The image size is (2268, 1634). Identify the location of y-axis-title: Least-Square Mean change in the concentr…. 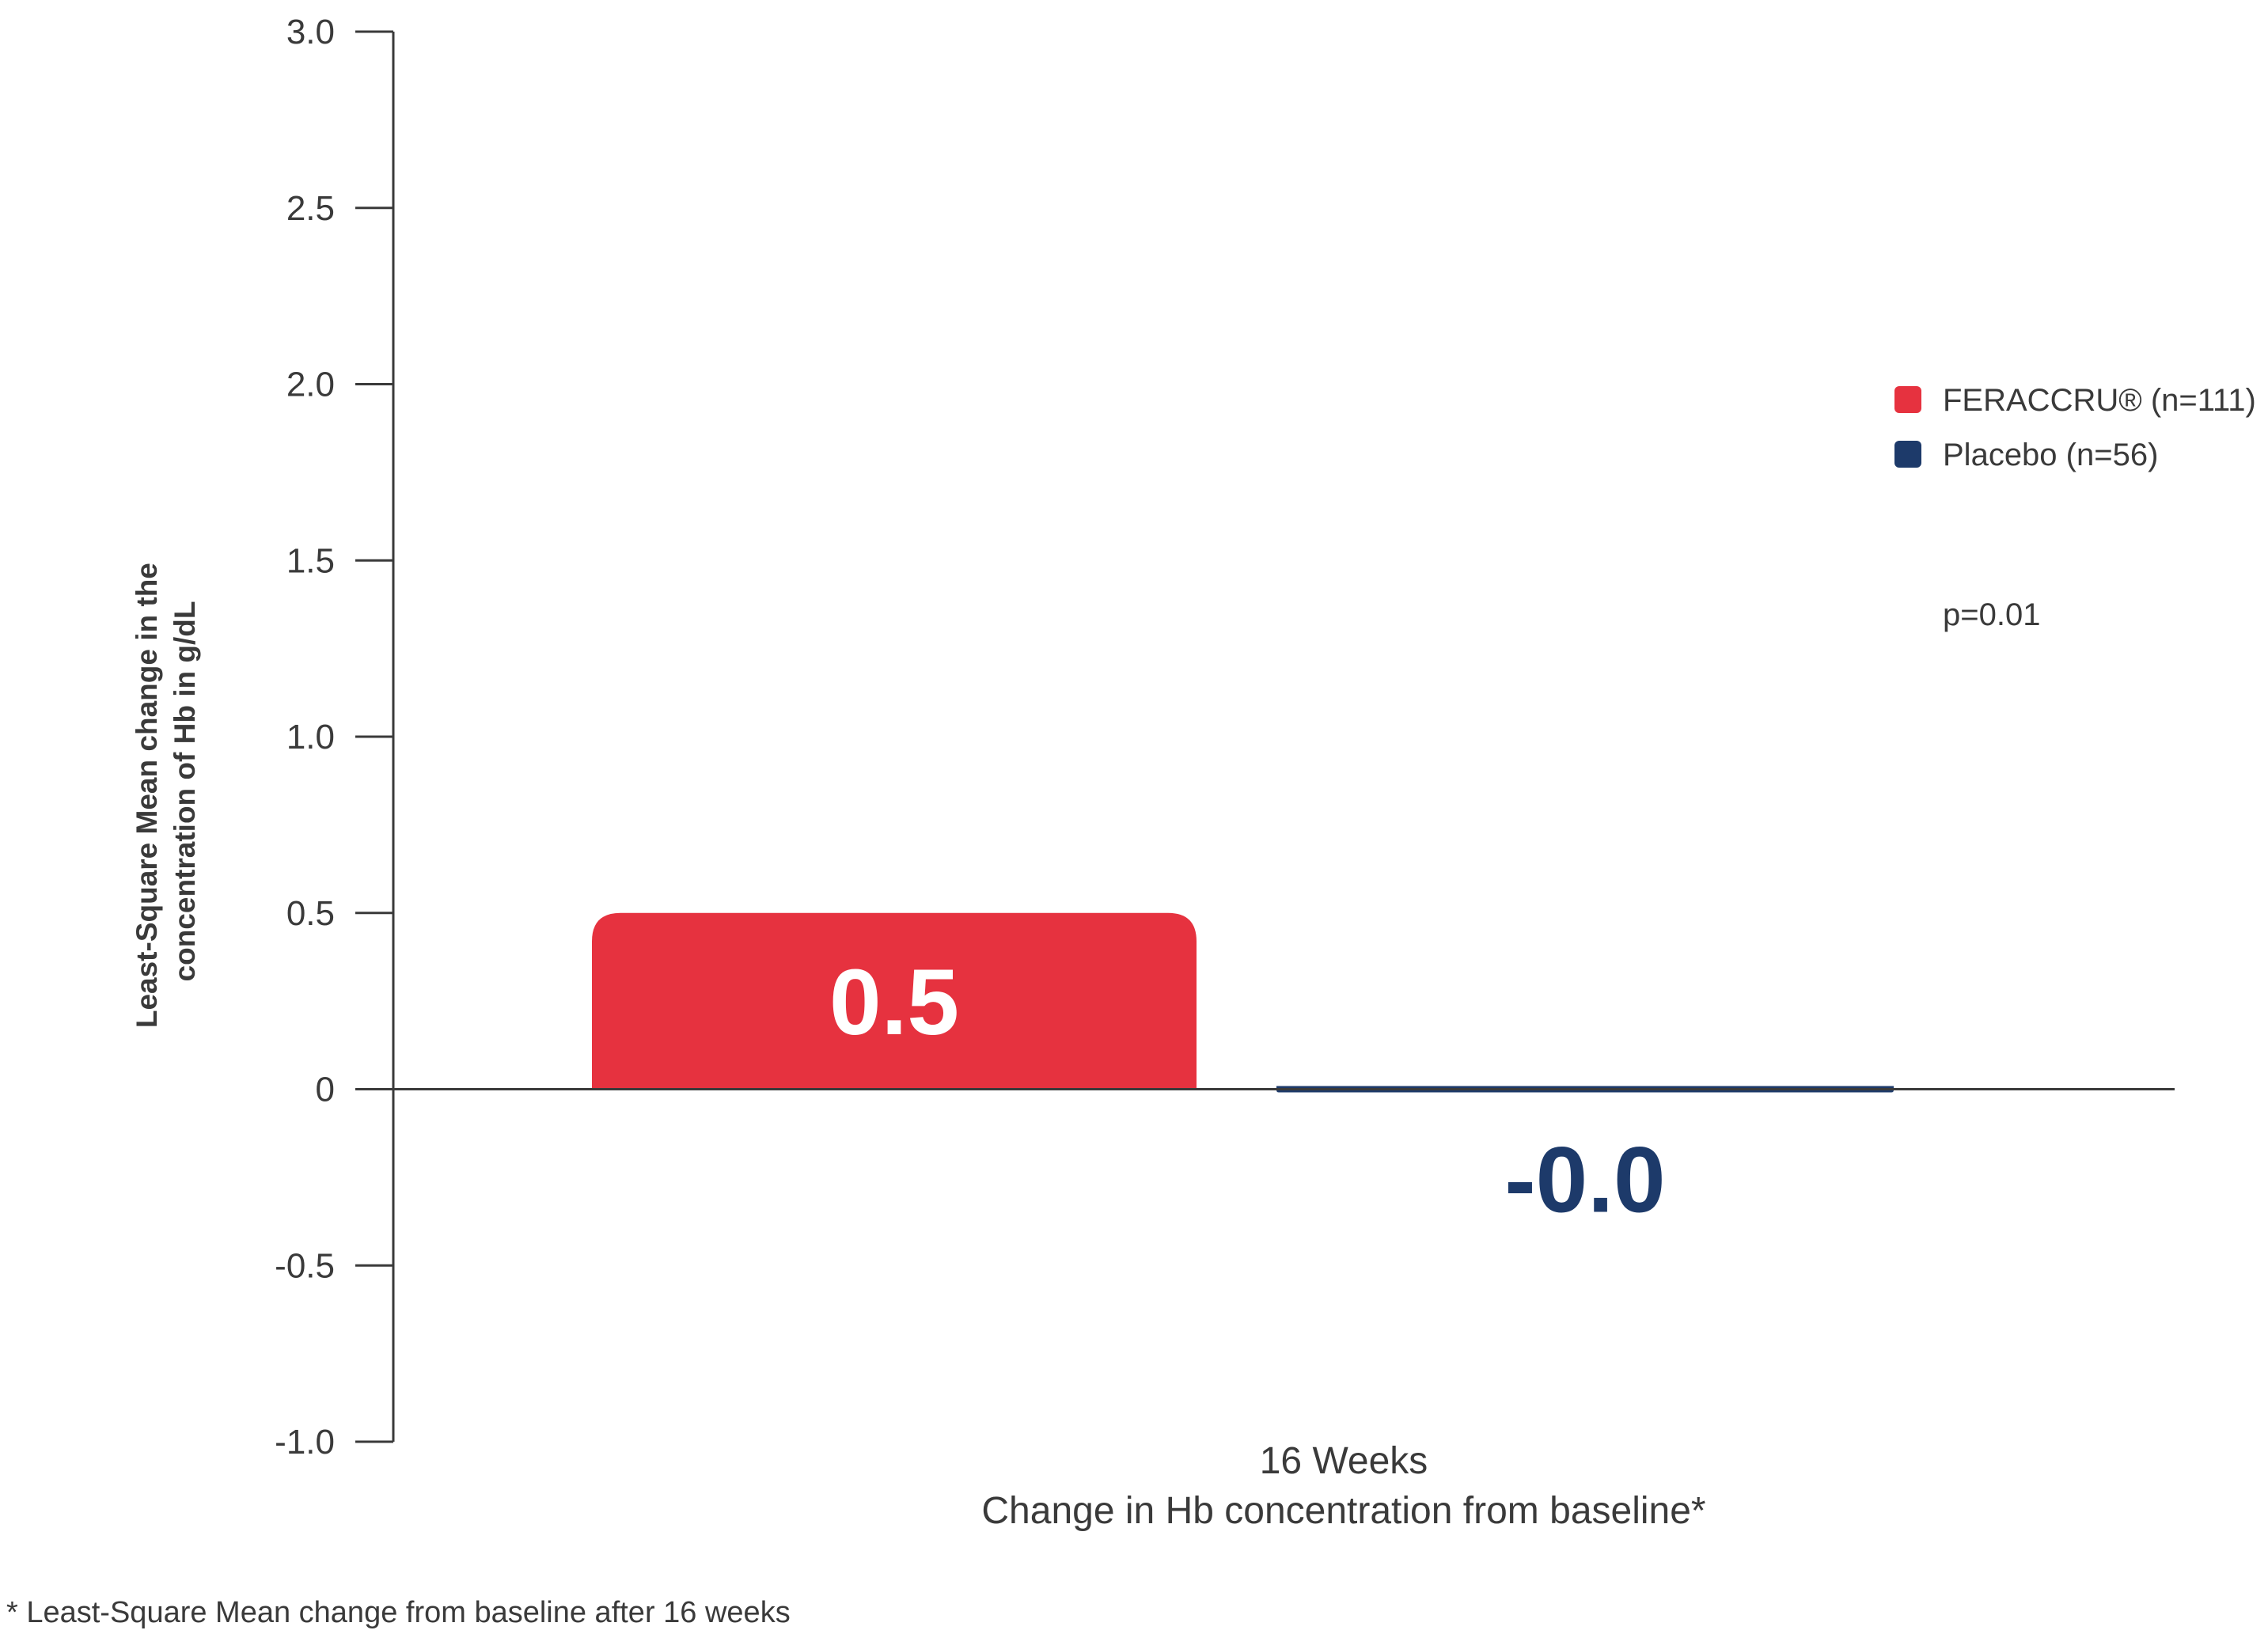
(166, 791).